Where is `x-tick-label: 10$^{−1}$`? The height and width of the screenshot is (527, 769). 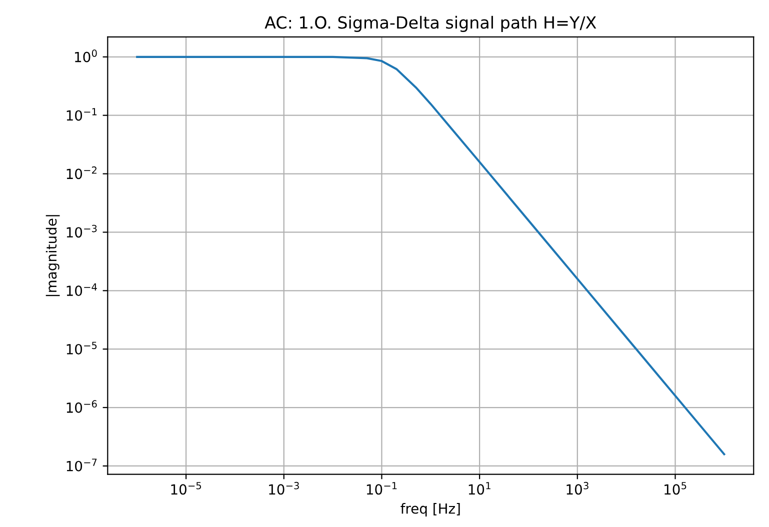
x-tick-label: 10$^{−1}$ is located at coordinates (381, 488).